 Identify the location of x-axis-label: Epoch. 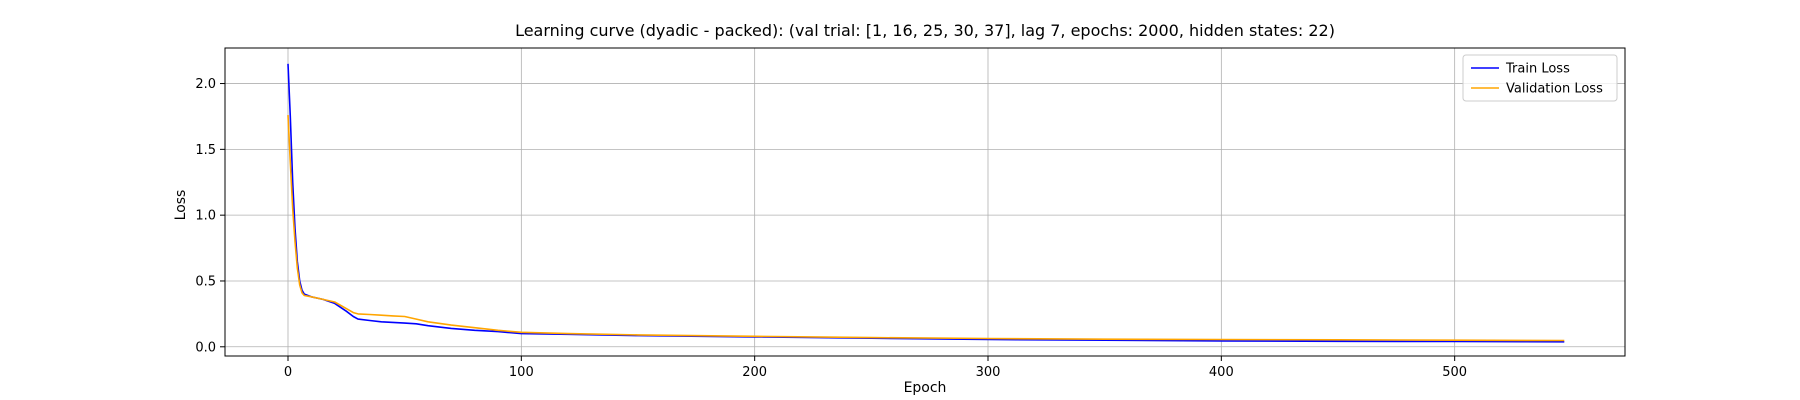
(925, 388).